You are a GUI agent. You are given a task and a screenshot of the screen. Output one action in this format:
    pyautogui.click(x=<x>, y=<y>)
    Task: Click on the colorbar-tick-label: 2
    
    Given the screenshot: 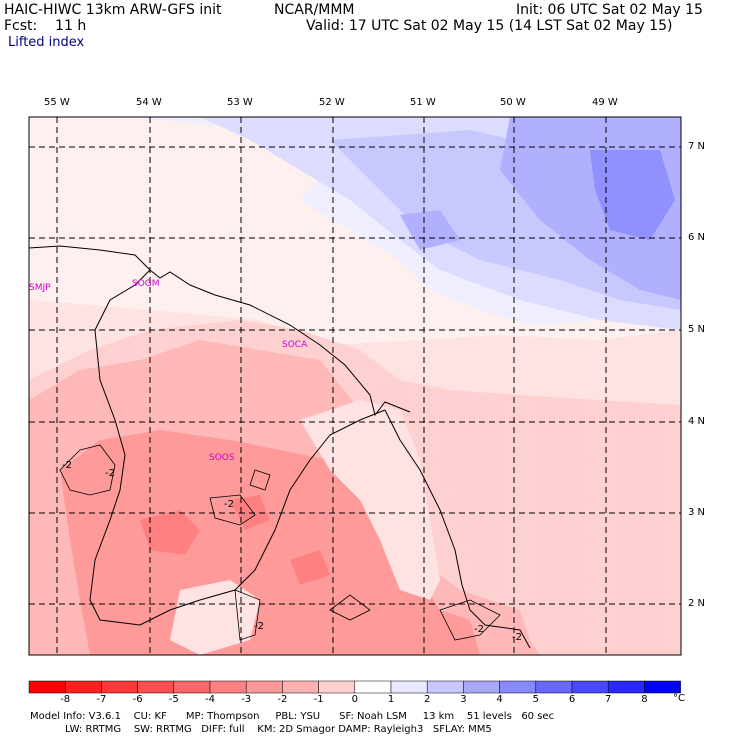 What is the action you would take?
    pyautogui.click(x=427, y=699)
    